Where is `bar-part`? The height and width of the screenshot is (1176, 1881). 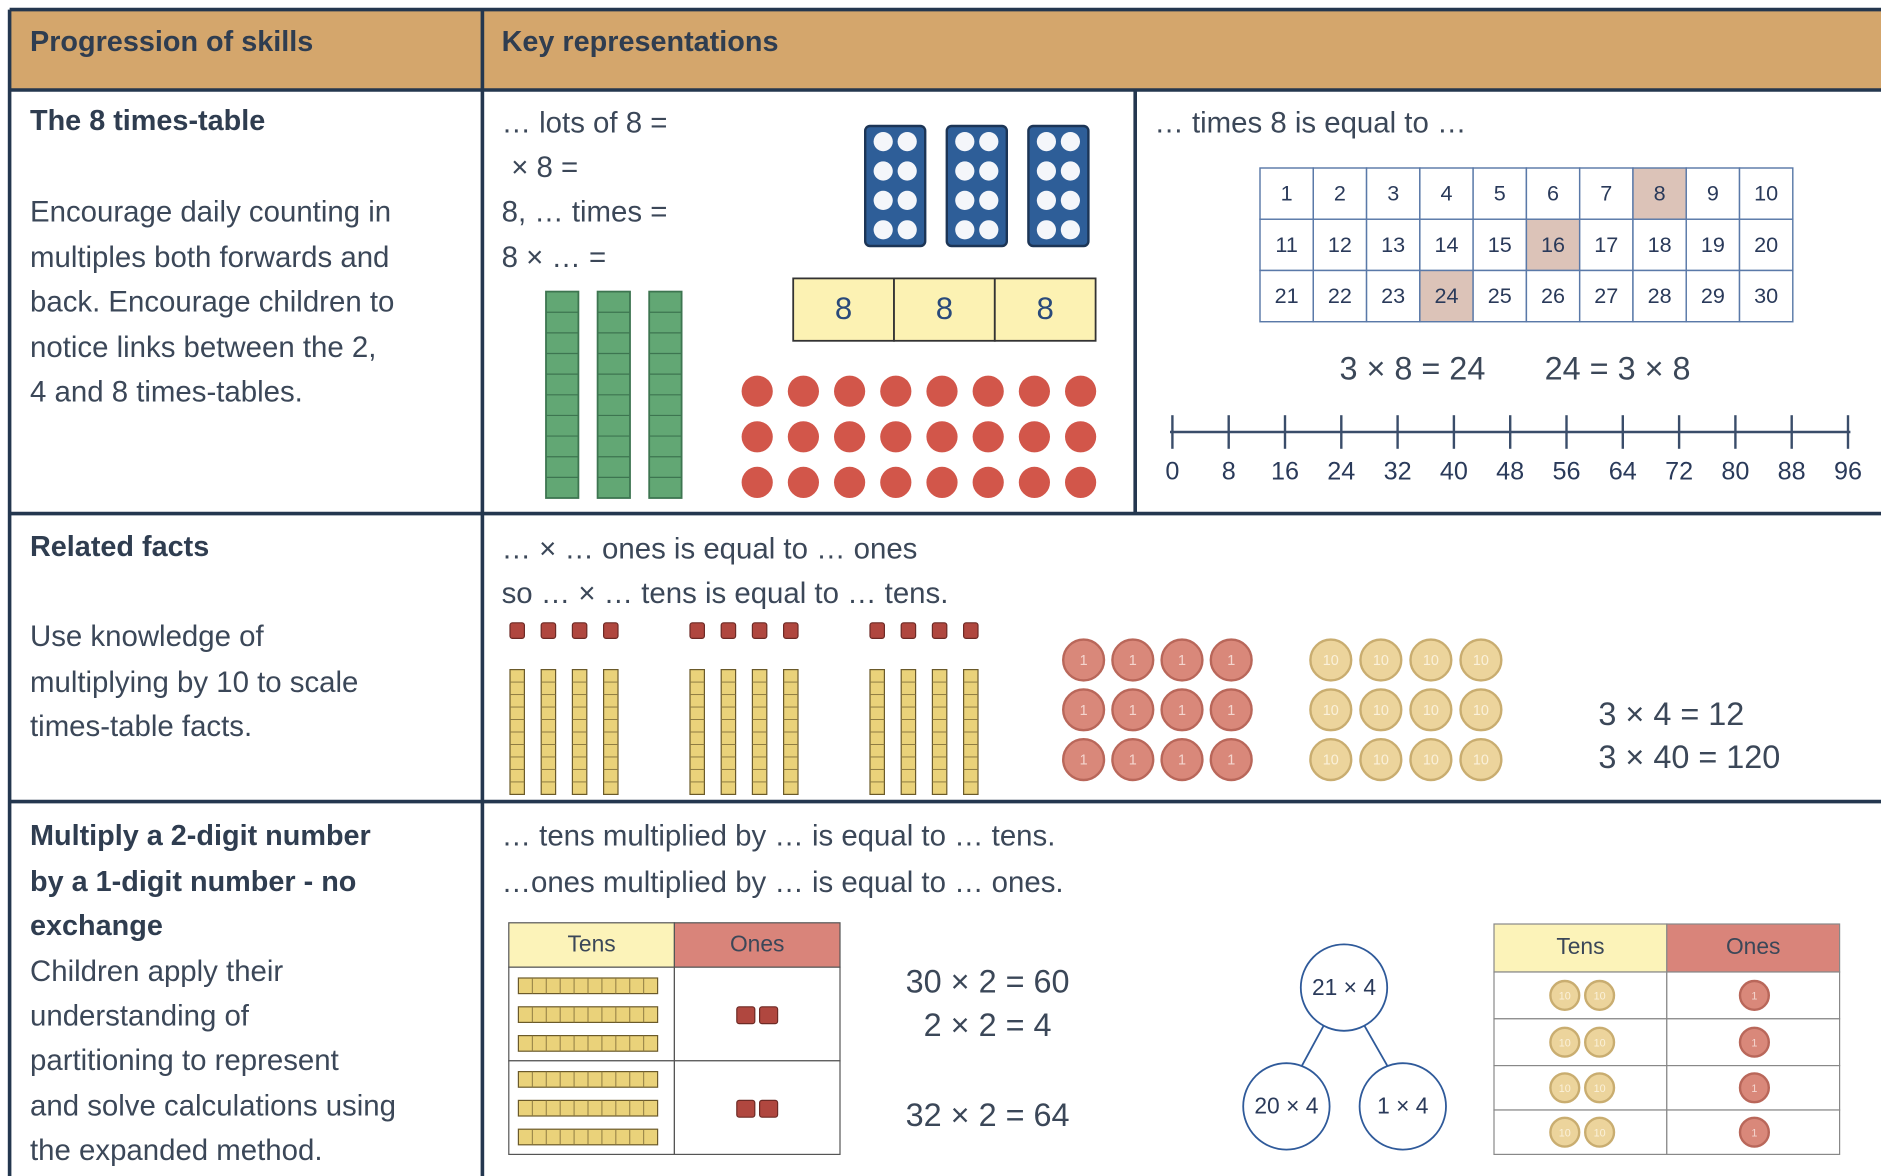
bar-part is located at coordinates (843, 309).